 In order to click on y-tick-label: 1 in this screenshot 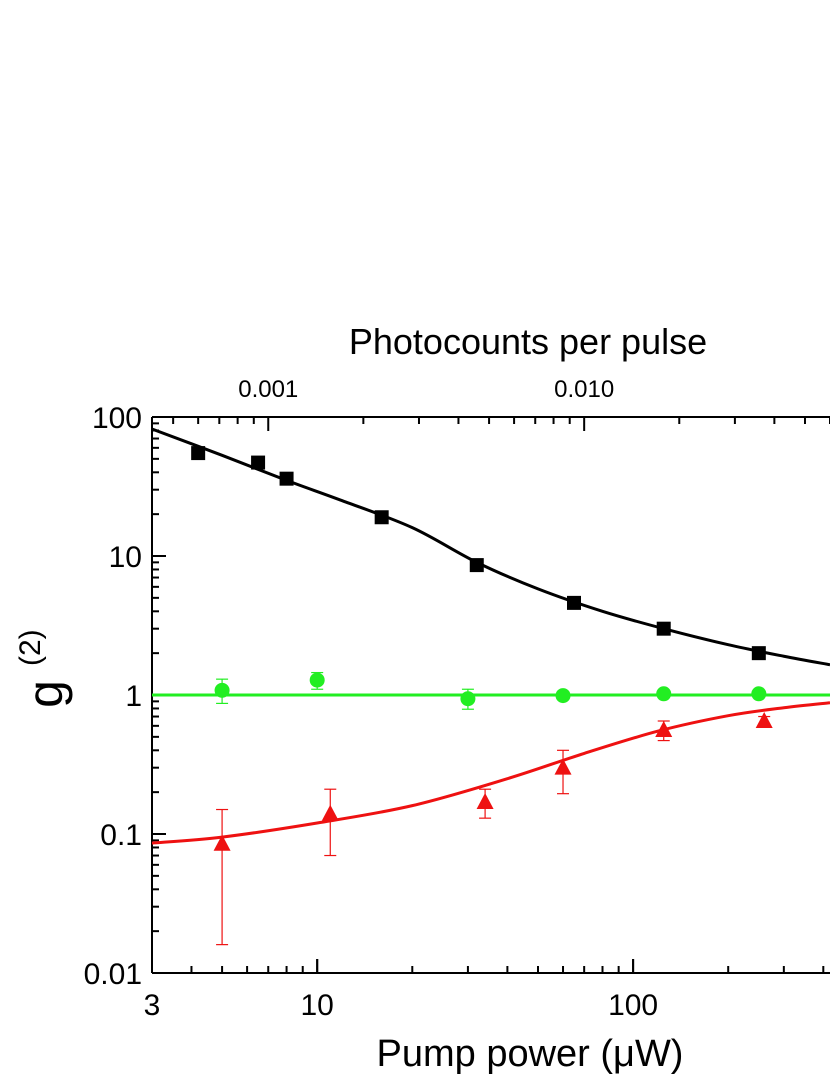, I will do `click(133, 696)`.